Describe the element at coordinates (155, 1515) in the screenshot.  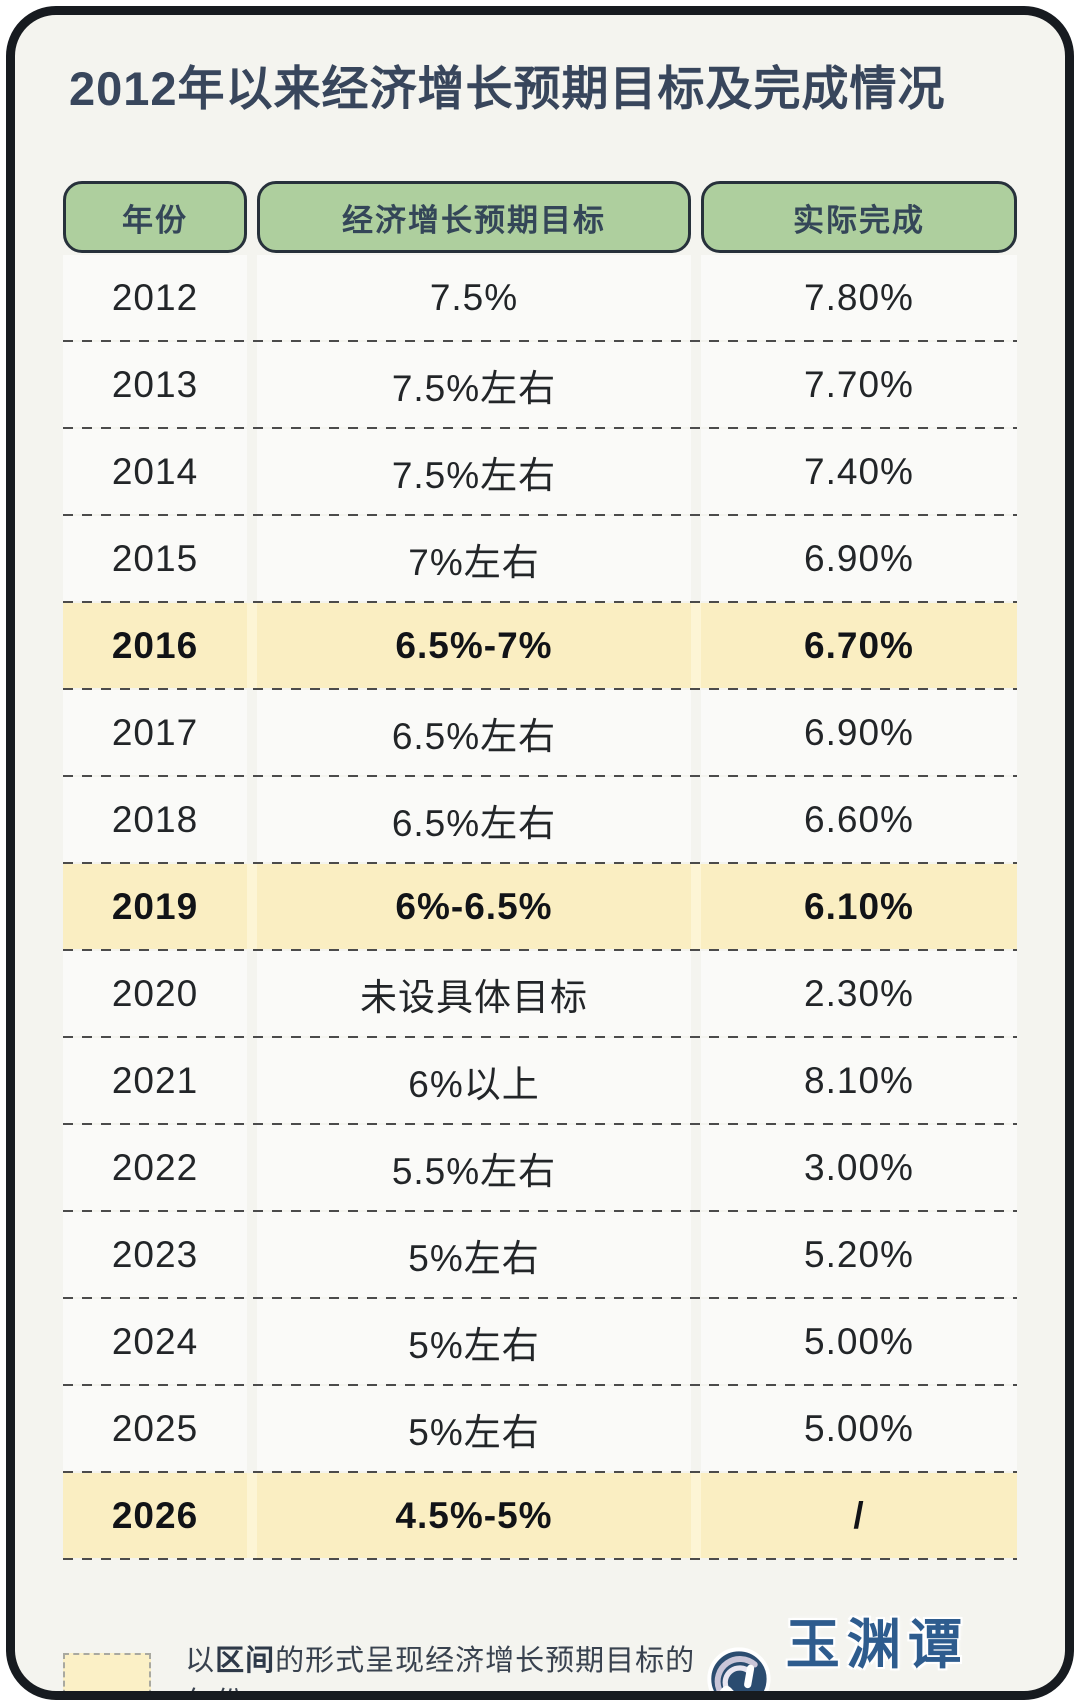
I see `row-year: 2026` at that location.